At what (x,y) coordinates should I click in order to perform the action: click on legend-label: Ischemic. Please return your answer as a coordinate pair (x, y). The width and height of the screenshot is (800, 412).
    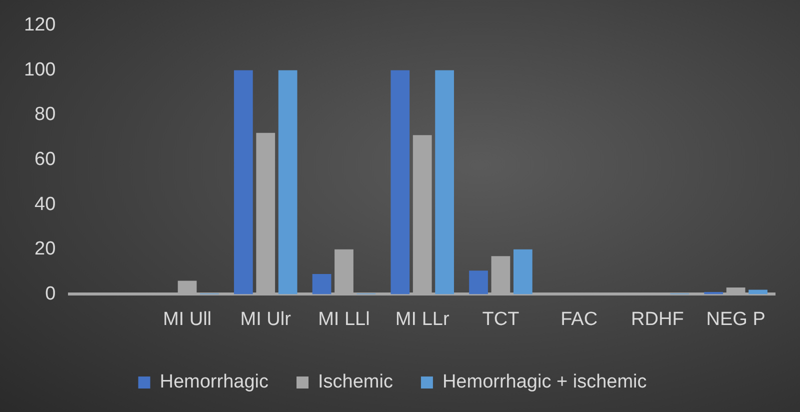
    Looking at the image, I should click on (355, 382).